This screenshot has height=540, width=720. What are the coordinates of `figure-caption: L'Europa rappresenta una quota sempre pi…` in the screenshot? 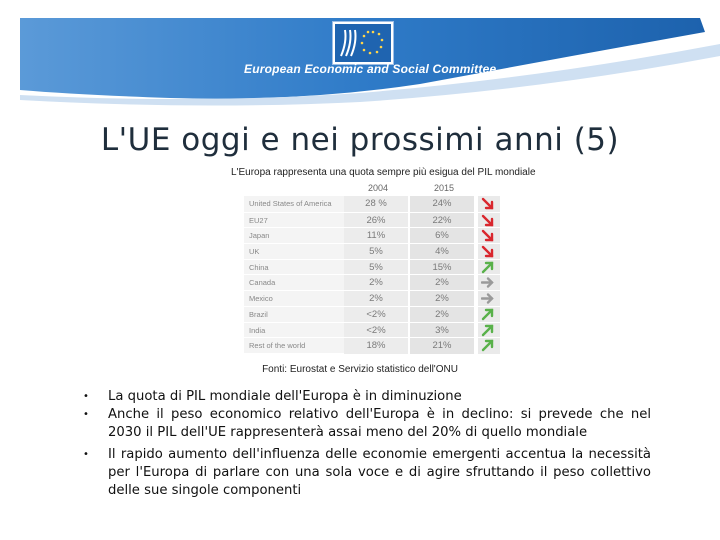 It's located at (383, 172).